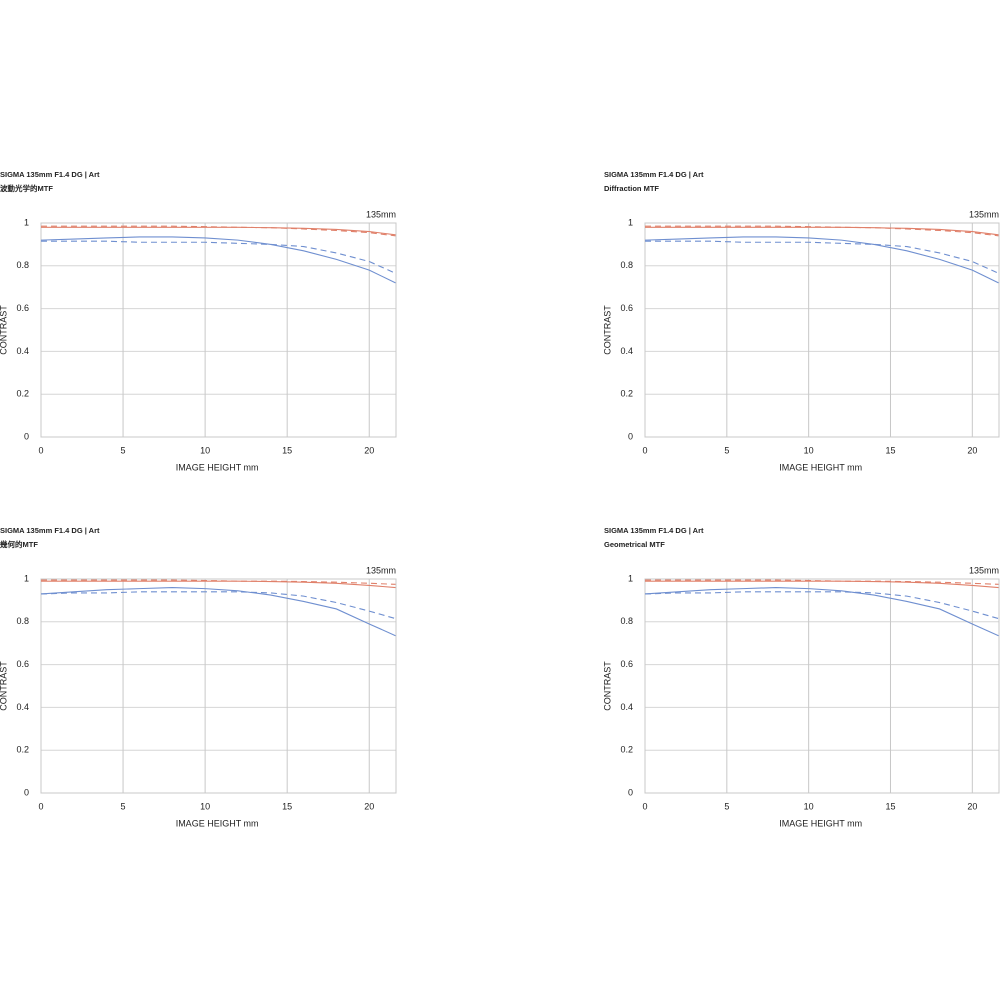 The image size is (1000, 1005). What do you see at coordinates (631, 188) in the screenshot?
I see `chart-subtitle: Diffraction MTF` at bounding box center [631, 188].